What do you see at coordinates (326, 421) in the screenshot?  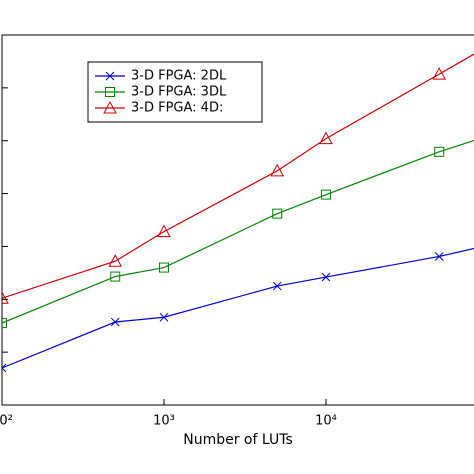 I see `x-tick-label: 10⁴` at bounding box center [326, 421].